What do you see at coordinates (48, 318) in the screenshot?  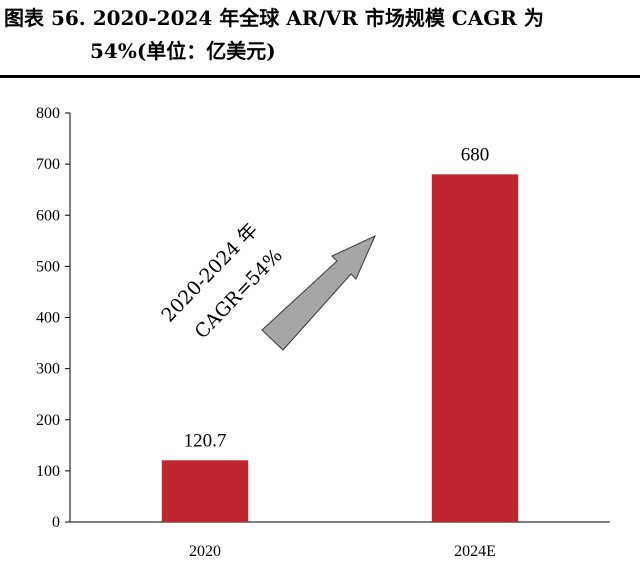 I see `y-tick-label: 400` at bounding box center [48, 318].